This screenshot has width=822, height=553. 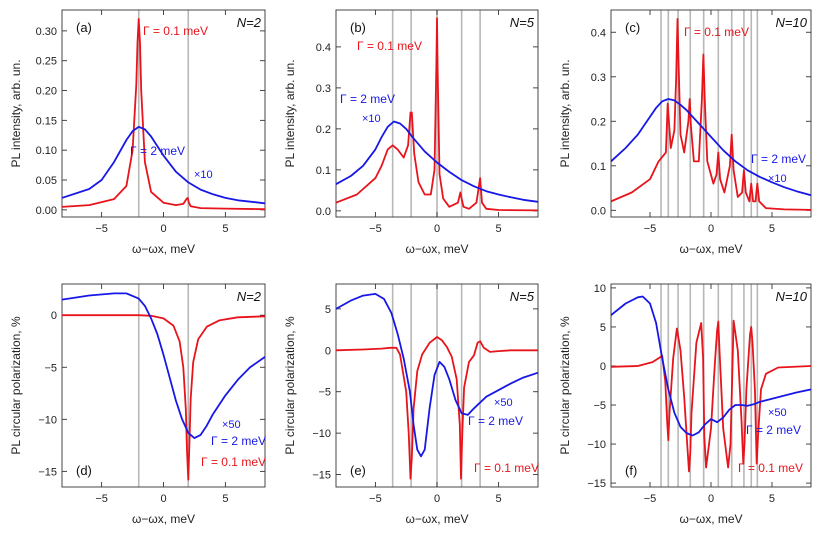 What do you see at coordinates (46, 211) in the screenshot?
I see `y-tick-label: 0.00` at bounding box center [46, 211].